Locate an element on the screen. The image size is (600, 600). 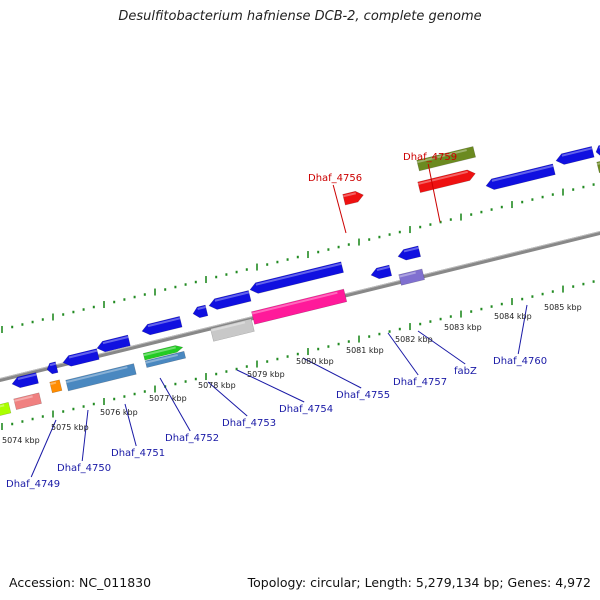
gene-arrow-fabz is located at coordinates (409, 253).